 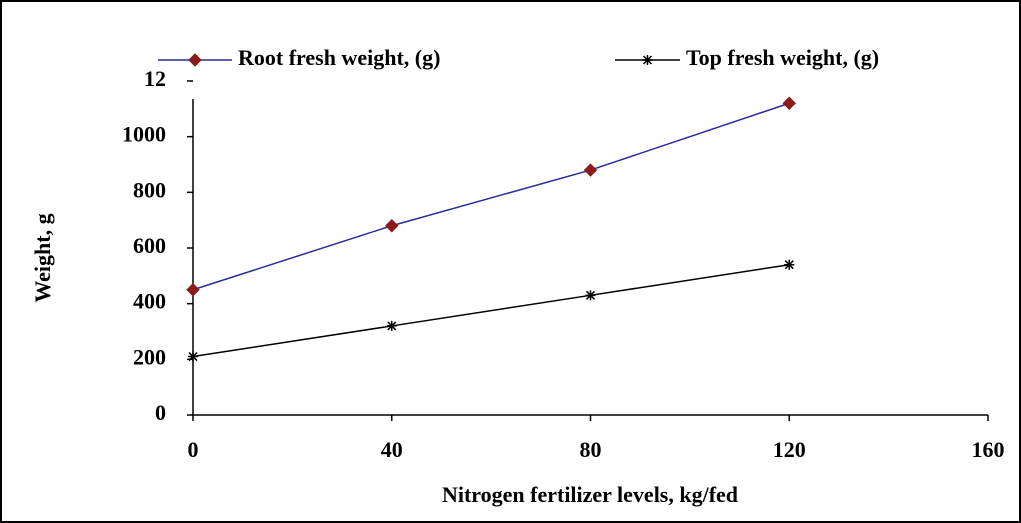 What do you see at coordinates (339, 57) in the screenshot?
I see `legend-label: Root fresh weight, (g)` at bounding box center [339, 57].